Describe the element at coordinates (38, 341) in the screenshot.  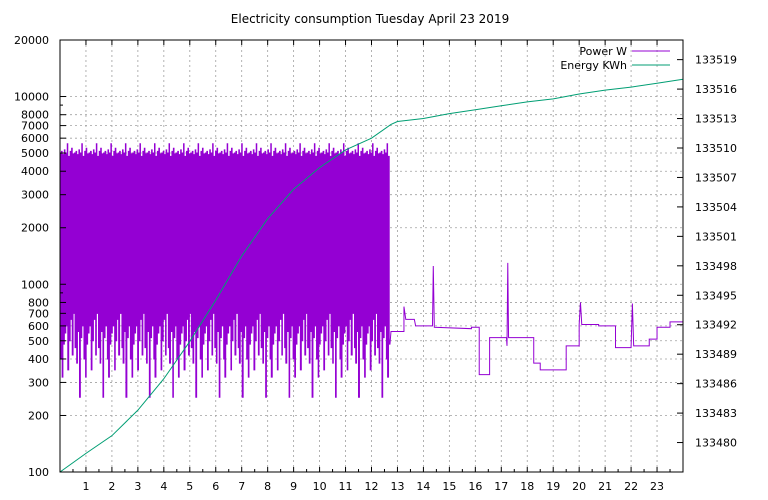
I see `y-tick-label: 500` at that location.